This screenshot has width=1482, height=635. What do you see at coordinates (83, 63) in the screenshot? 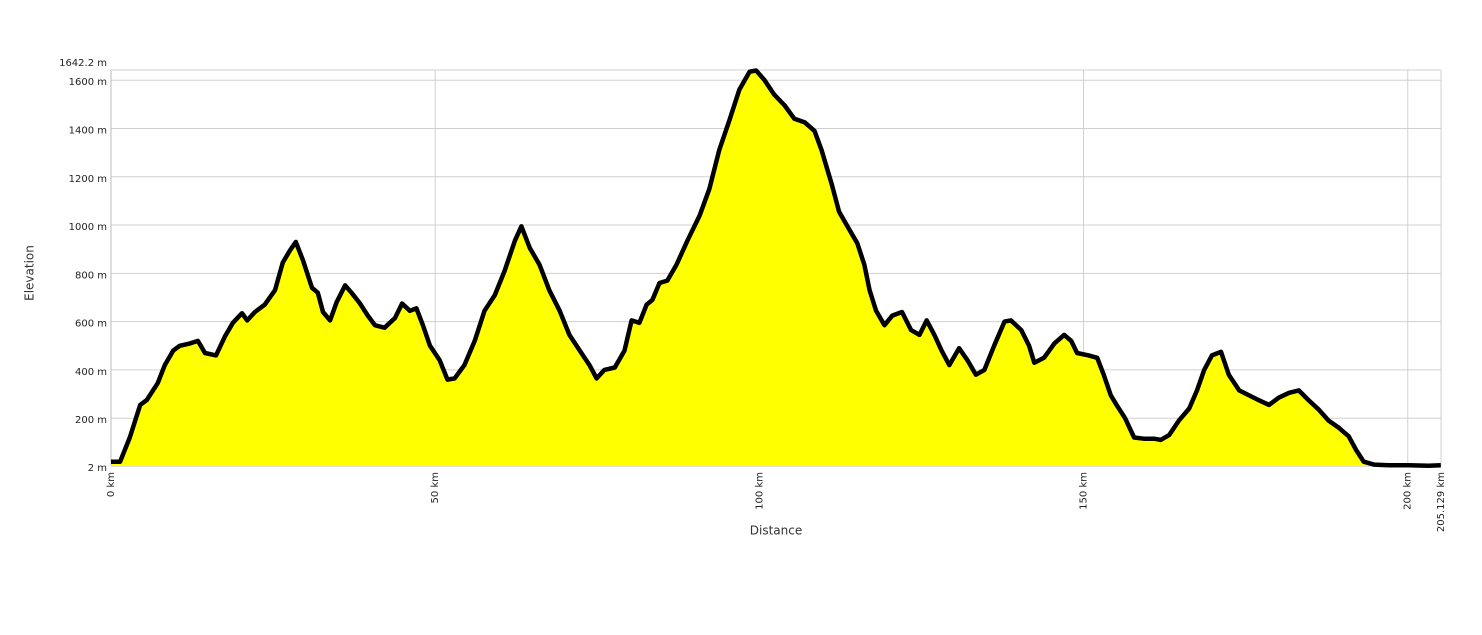
I see `y-tick-label: 1642.2 m` at bounding box center [83, 63].